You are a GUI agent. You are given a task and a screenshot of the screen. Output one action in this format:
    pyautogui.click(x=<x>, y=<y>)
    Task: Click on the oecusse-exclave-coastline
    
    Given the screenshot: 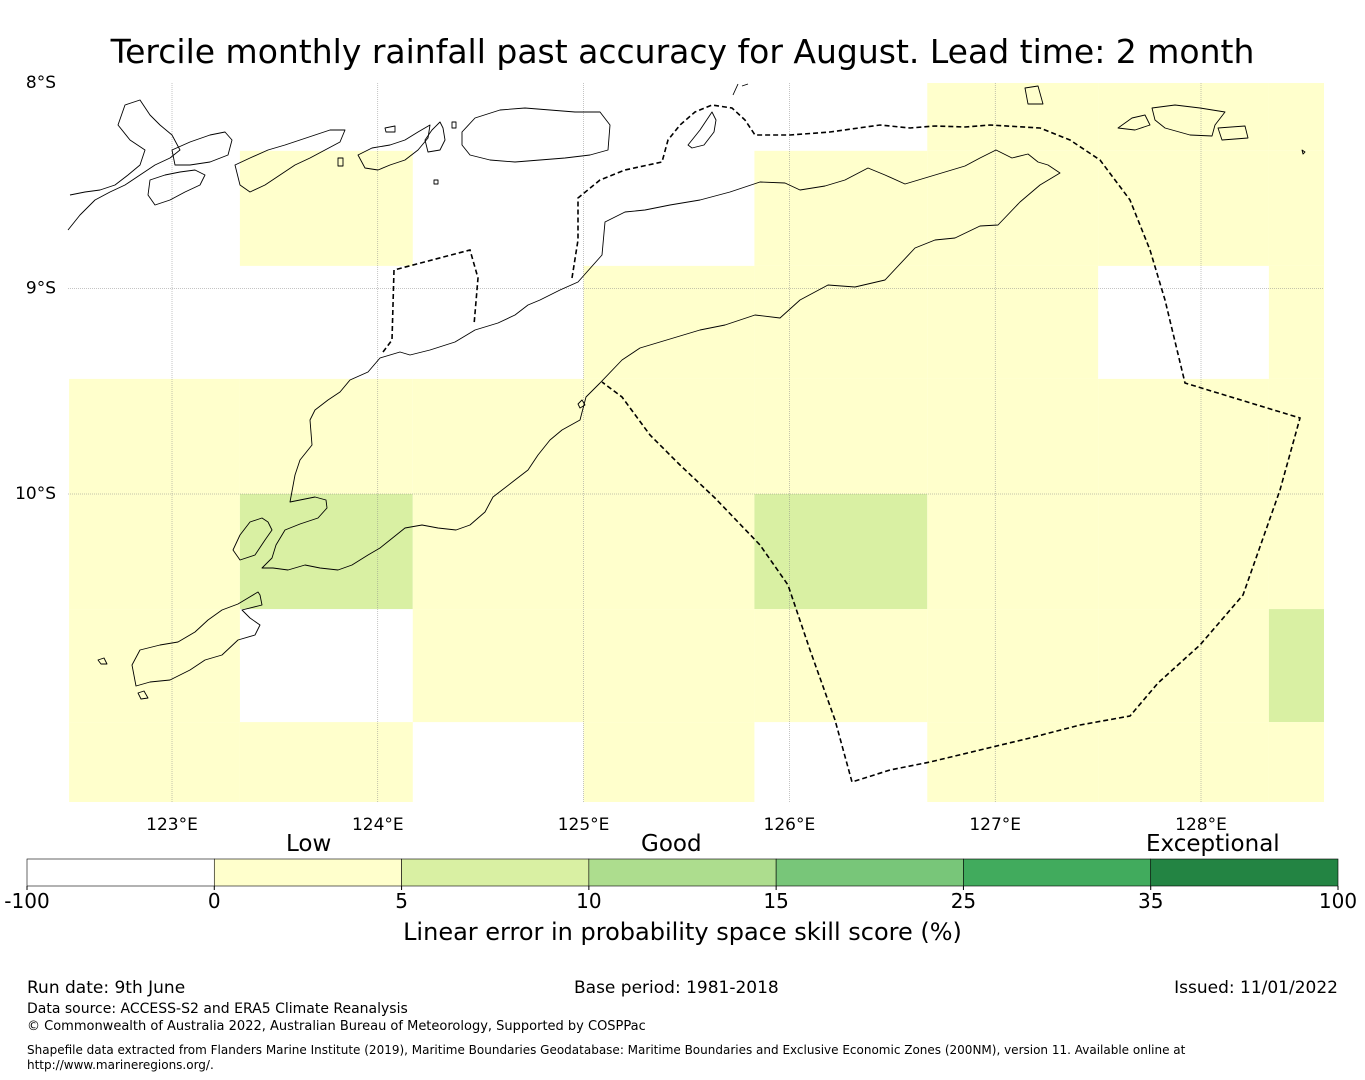 What is the action you would take?
    pyautogui.click(x=581, y=404)
    